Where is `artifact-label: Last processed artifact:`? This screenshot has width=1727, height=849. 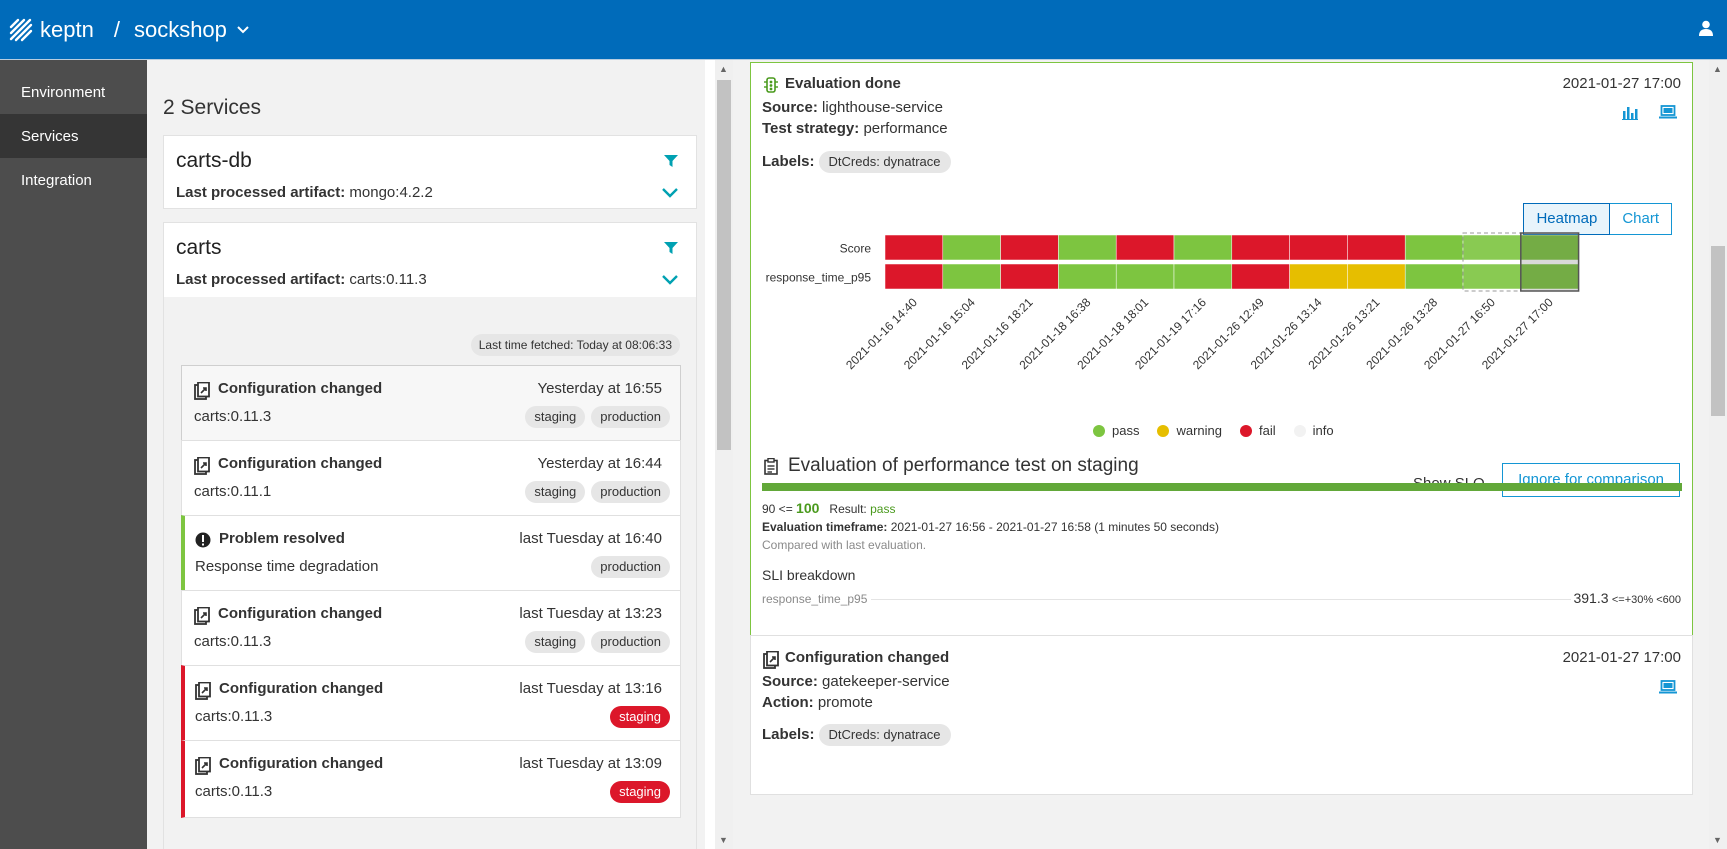
artifact-label: Last processed artifact: is located at coordinates (261, 192).